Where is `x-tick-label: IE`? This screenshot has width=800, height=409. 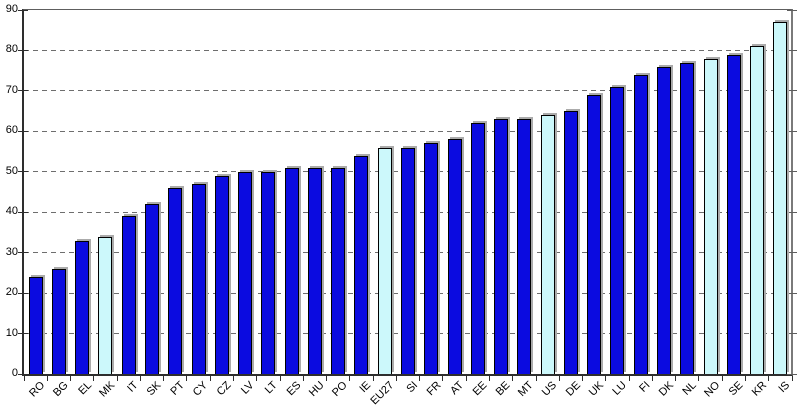
x-tick-label: IE is located at coordinates (365, 387).